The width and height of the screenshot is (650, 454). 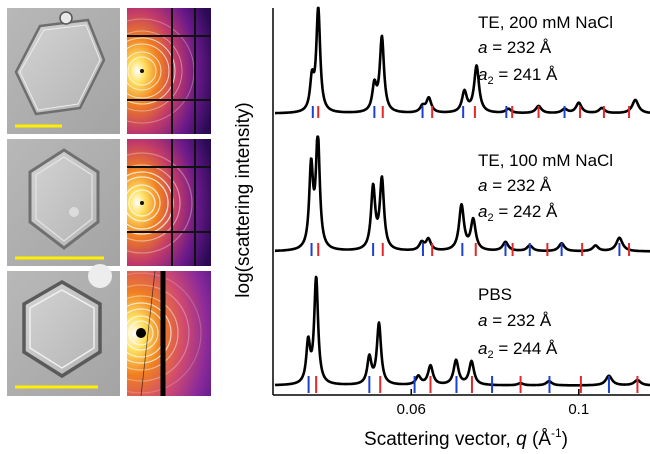 What do you see at coordinates (578, 409) in the screenshot?
I see `x-tick-label: 0.1` at bounding box center [578, 409].